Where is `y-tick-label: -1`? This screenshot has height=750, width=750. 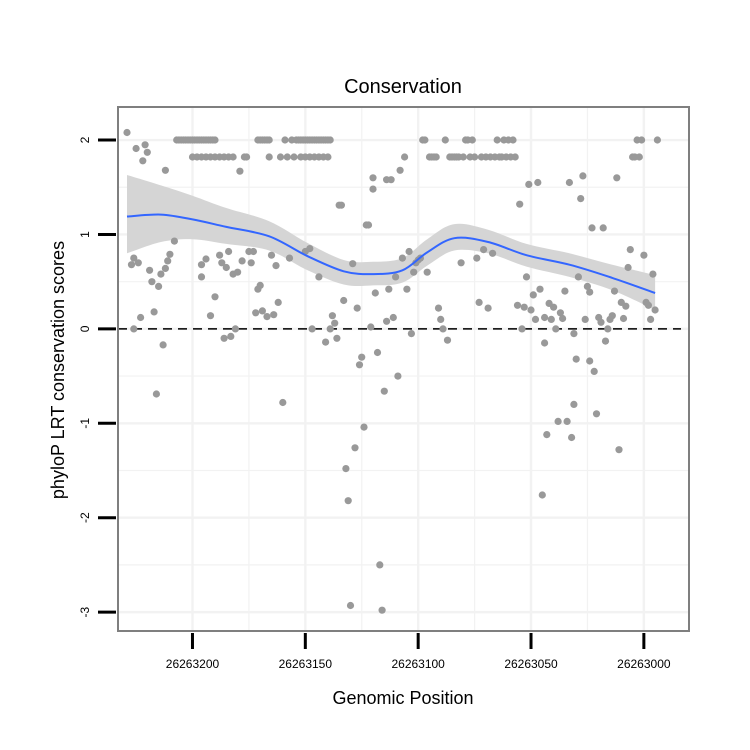 y-tick-label: -1 is located at coordinates (85, 423).